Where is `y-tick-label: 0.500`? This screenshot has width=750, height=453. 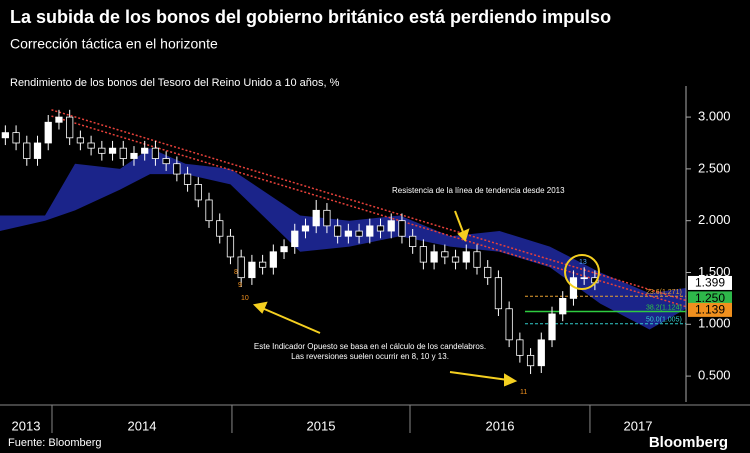 y-tick-label: 0.500 is located at coordinates (714, 375).